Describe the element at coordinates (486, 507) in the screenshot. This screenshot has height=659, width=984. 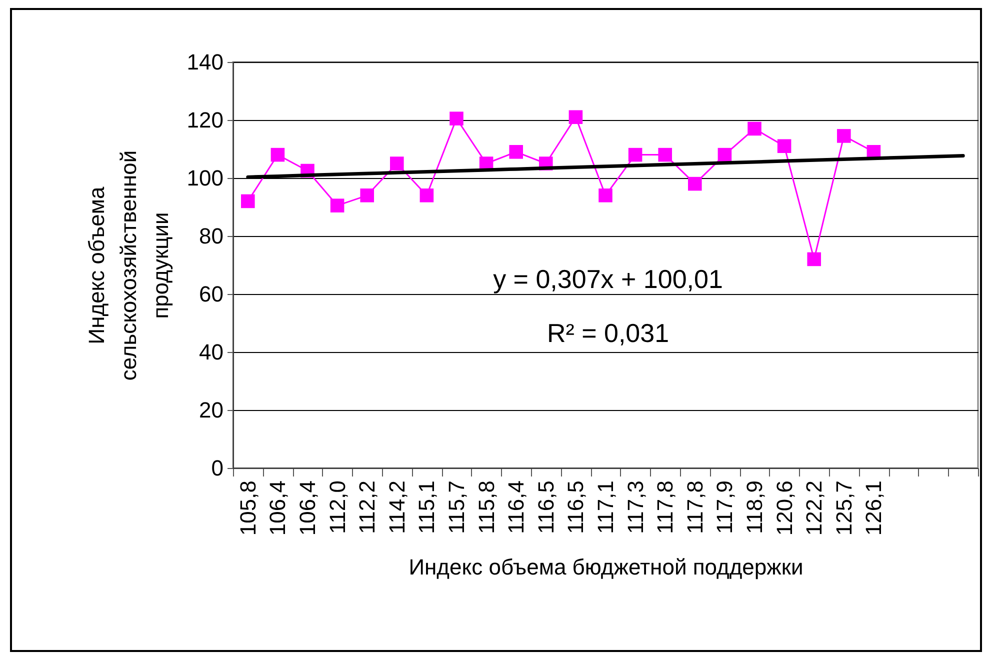
I see `x-tick-label: 115,8` at that location.